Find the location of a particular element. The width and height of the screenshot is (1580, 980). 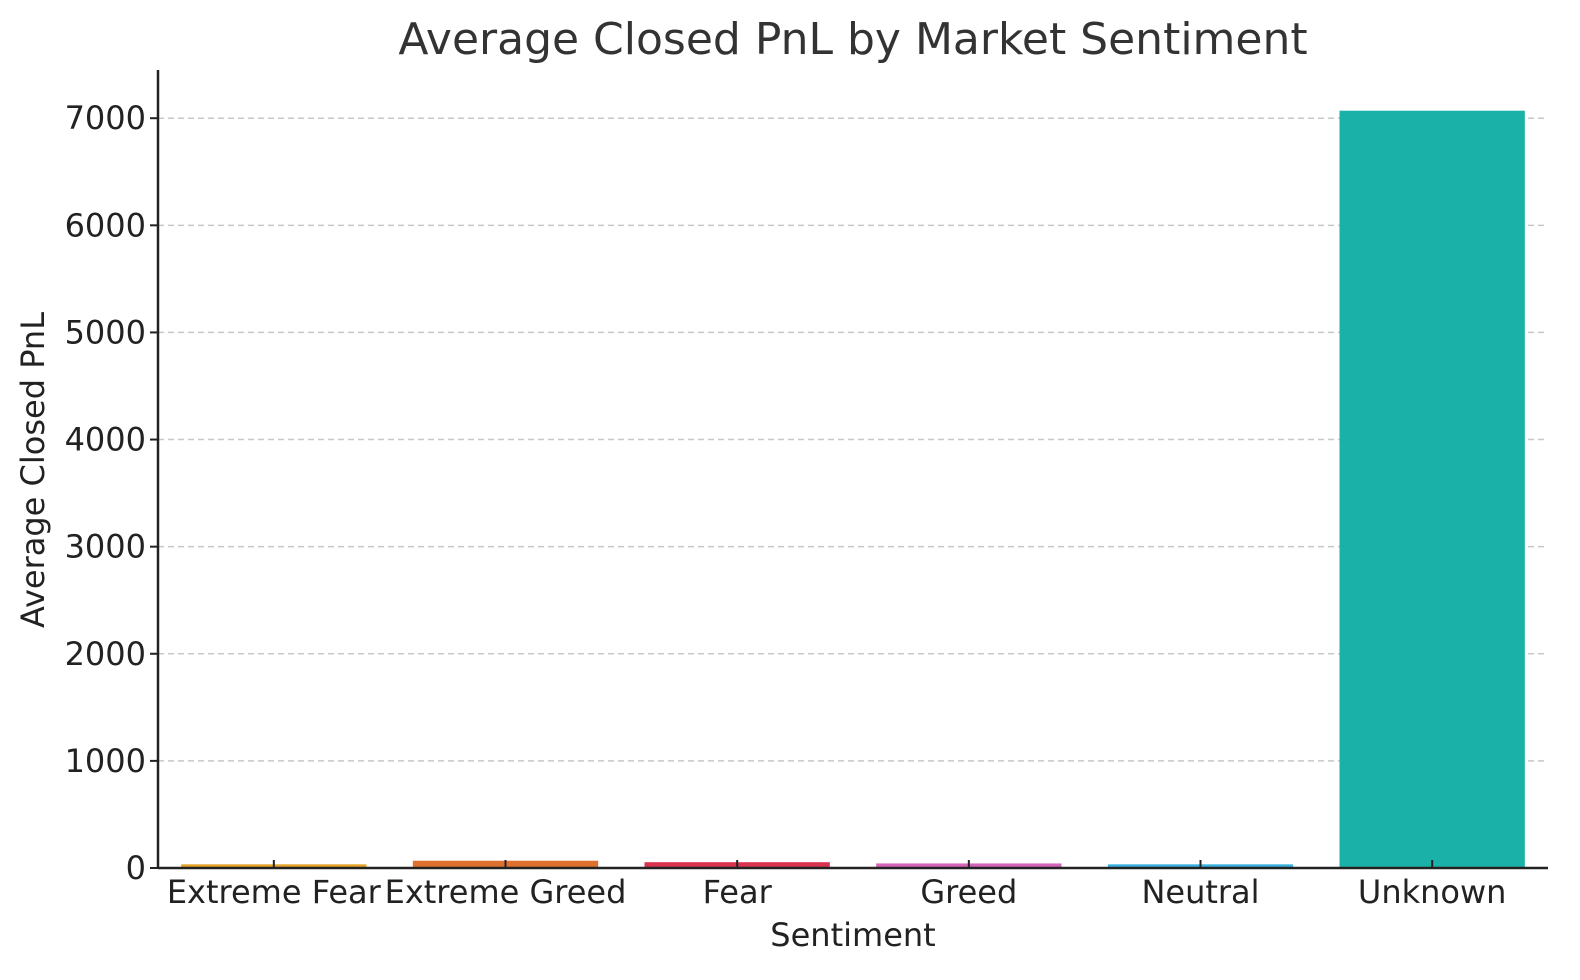

y-tick-label: 2000 is located at coordinates (105, 654).